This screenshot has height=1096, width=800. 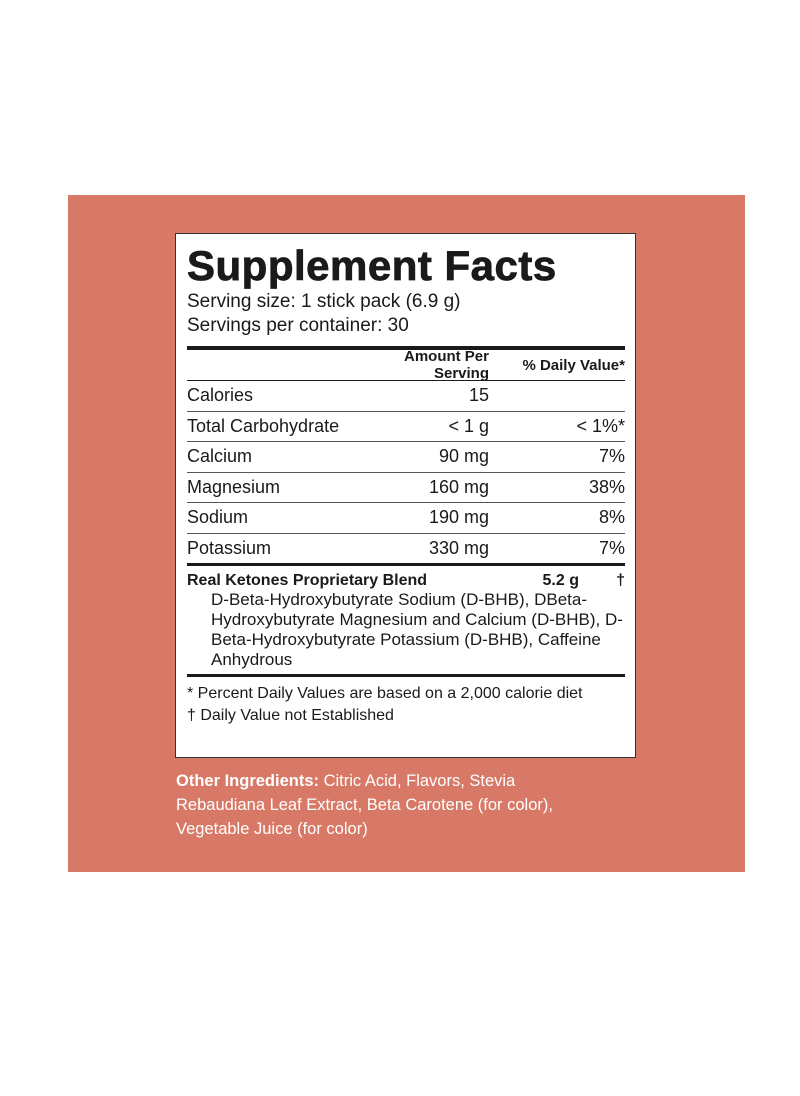 I want to click on nutrient-name: Total Carbohydrate, so click(x=263, y=425).